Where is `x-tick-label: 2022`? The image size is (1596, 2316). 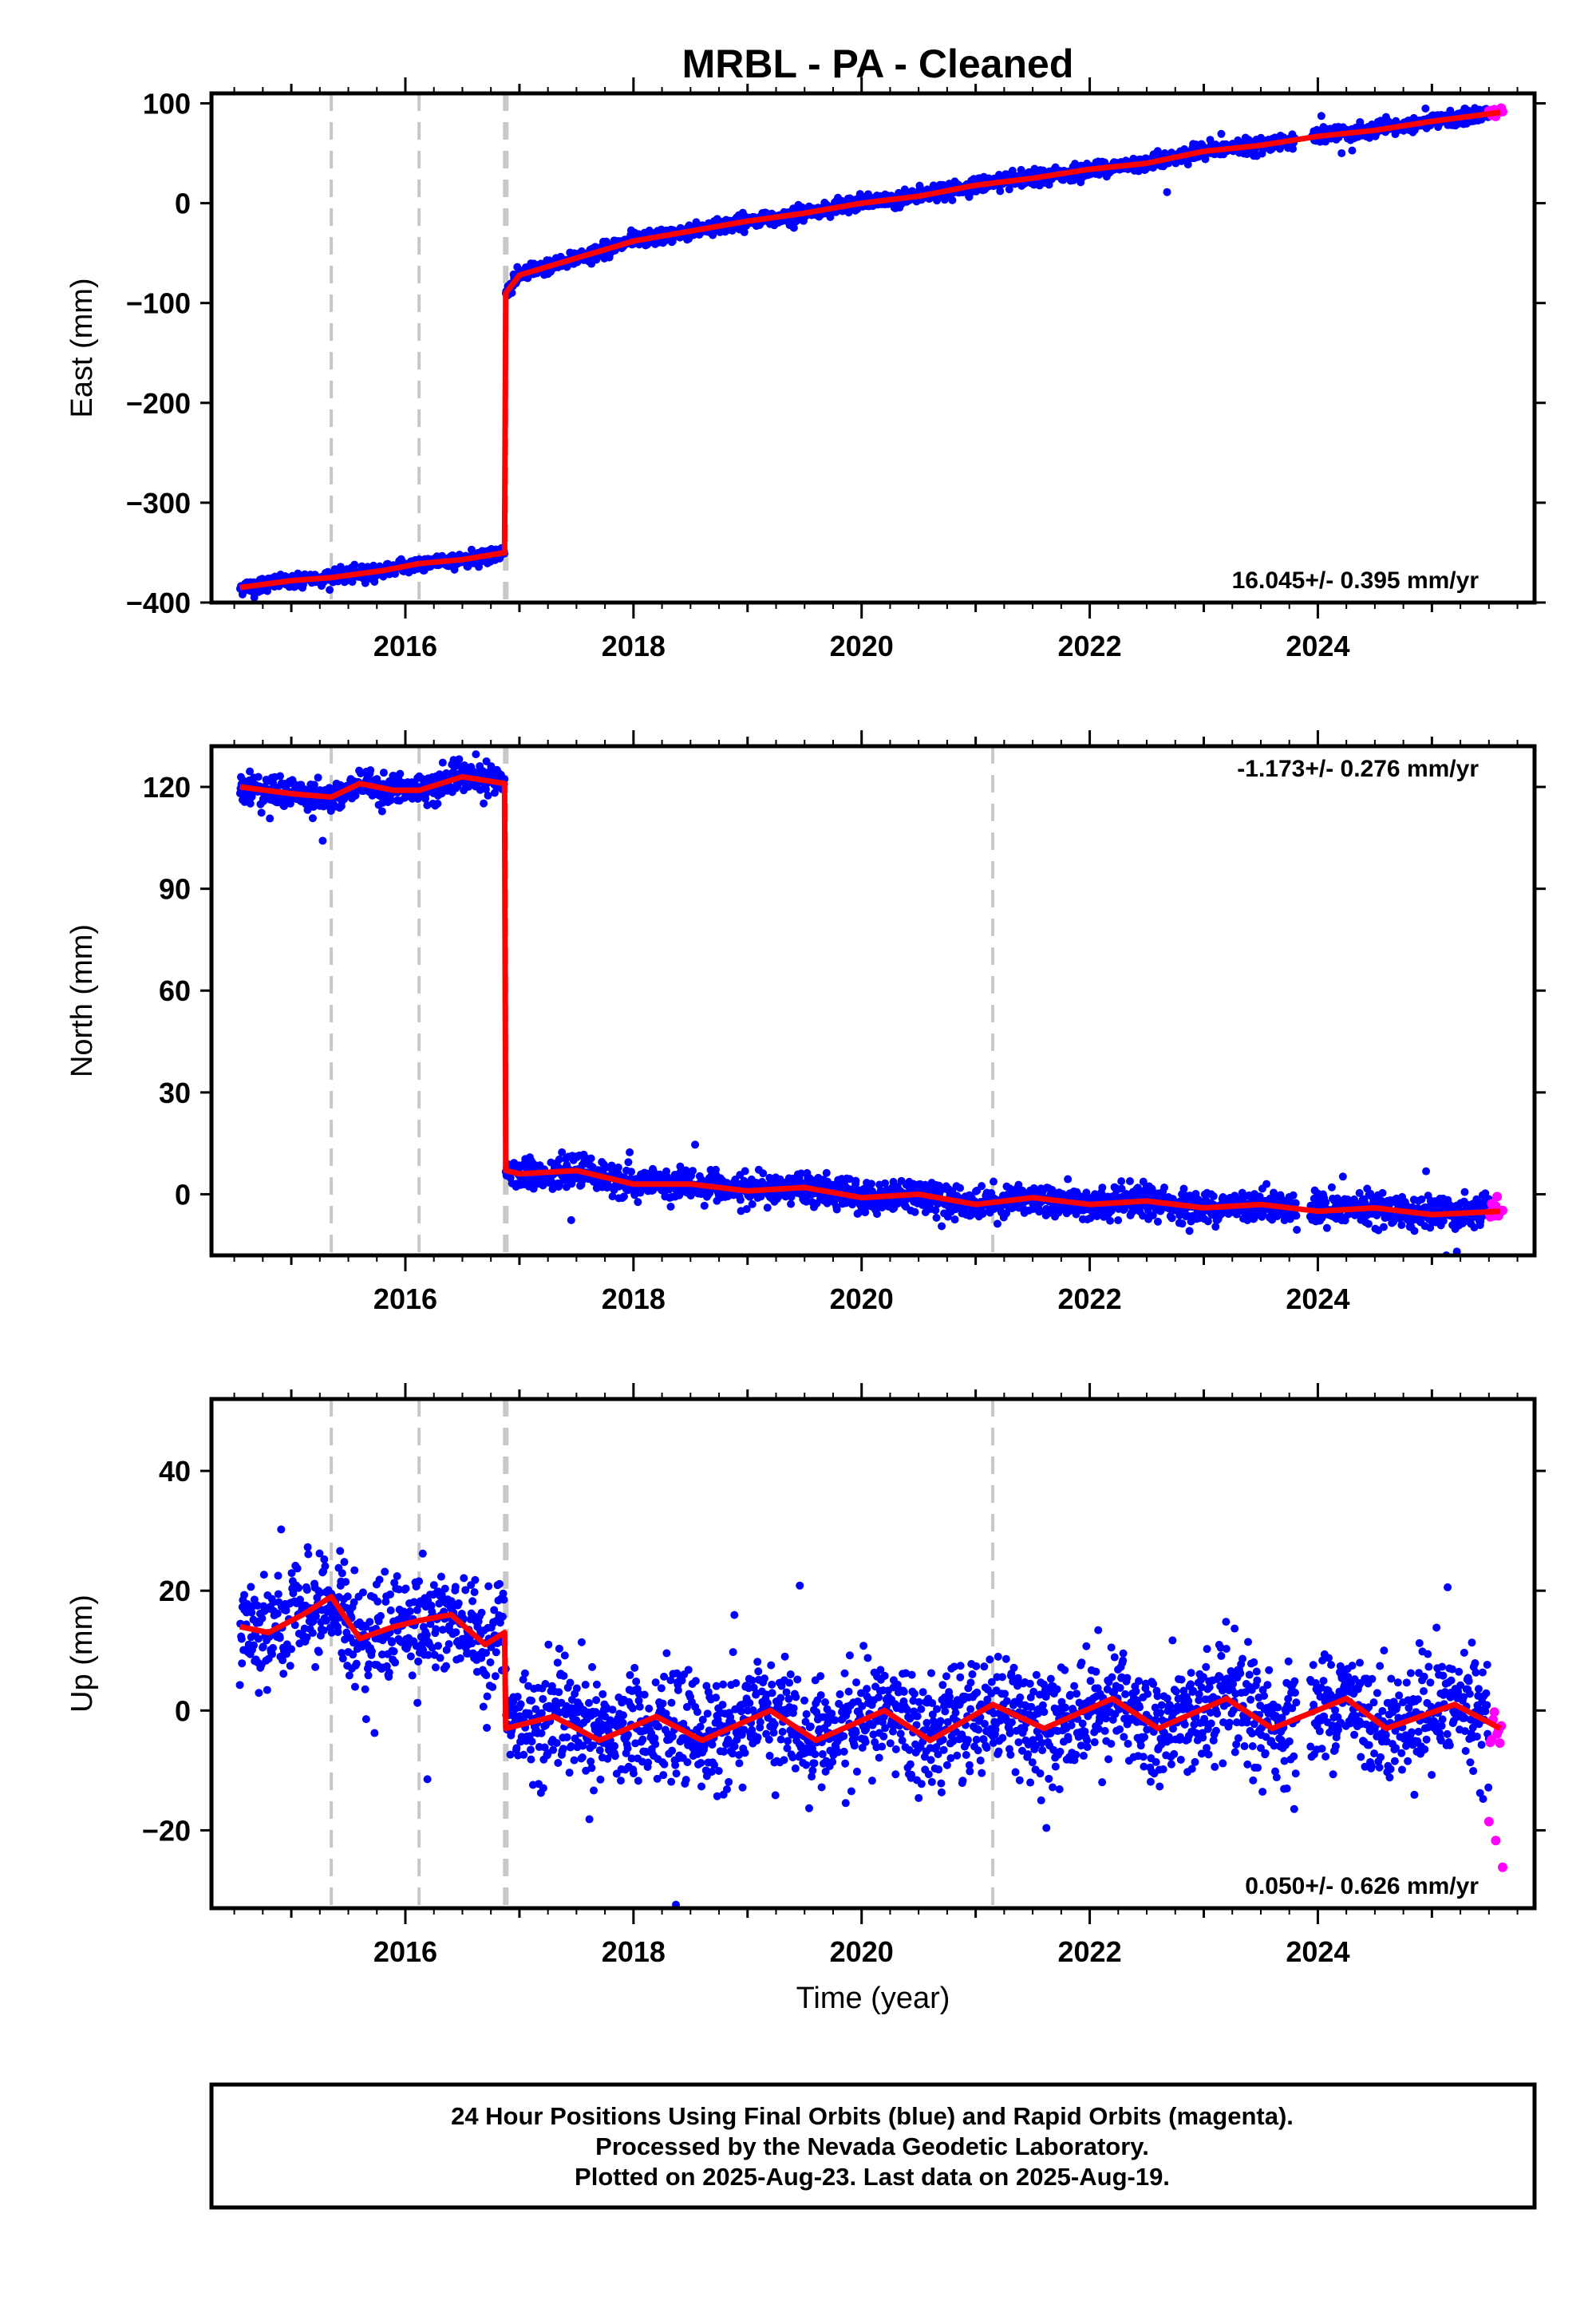 x-tick-label: 2022 is located at coordinates (1090, 646).